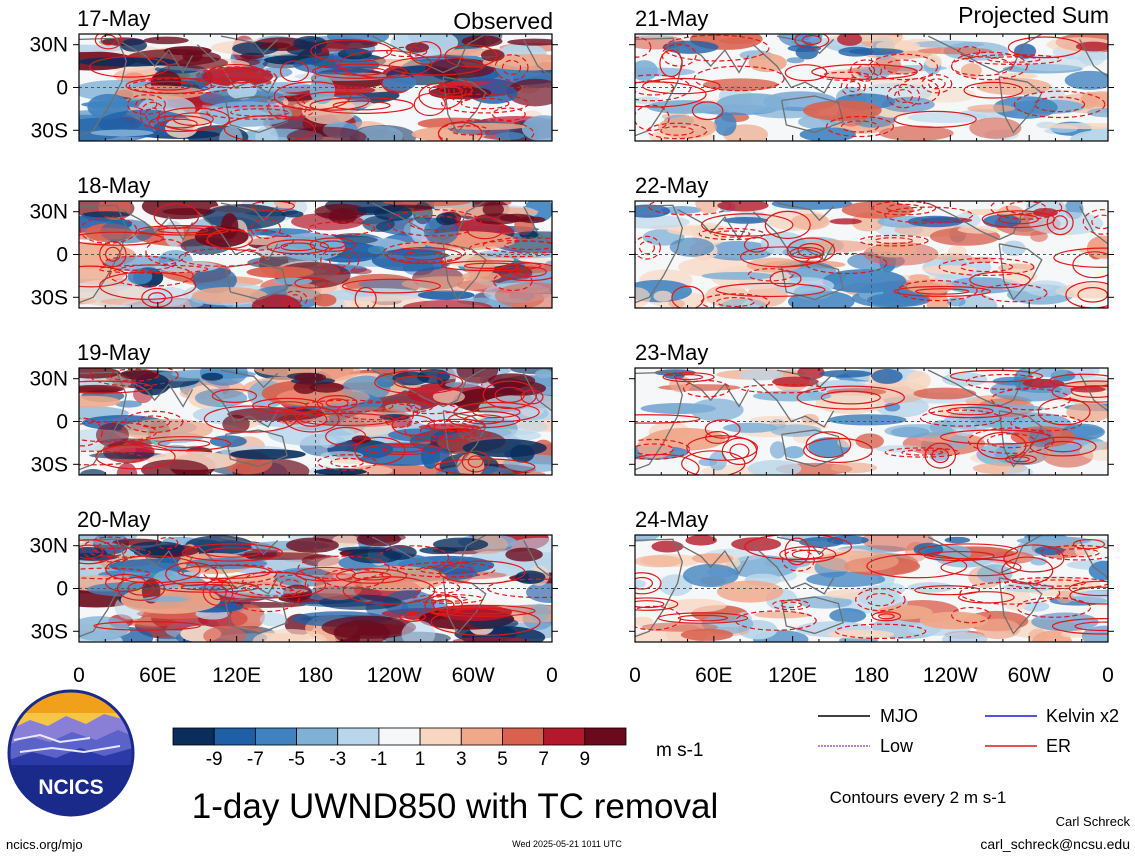  What do you see at coordinates (503, 21) in the screenshot?
I see `observed-header: Observed` at bounding box center [503, 21].